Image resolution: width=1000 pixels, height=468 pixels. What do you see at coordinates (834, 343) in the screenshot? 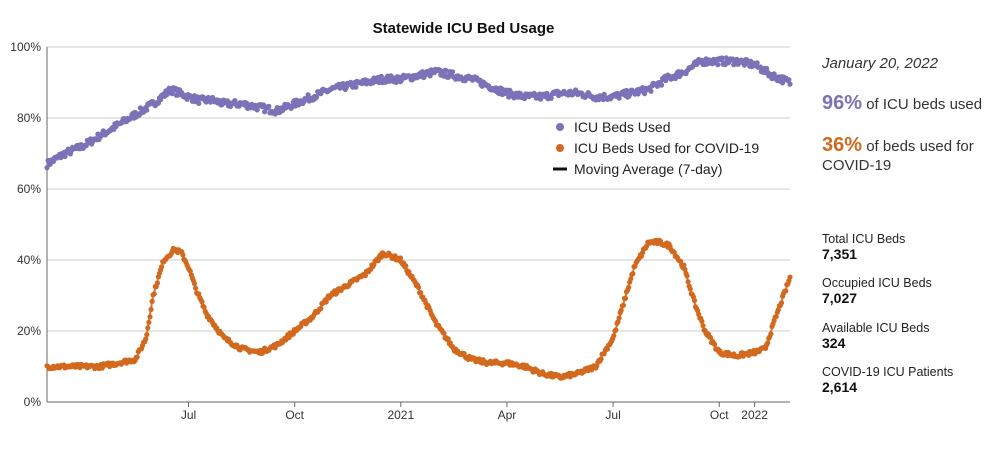
I see `stat-value: 324` at bounding box center [834, 343].